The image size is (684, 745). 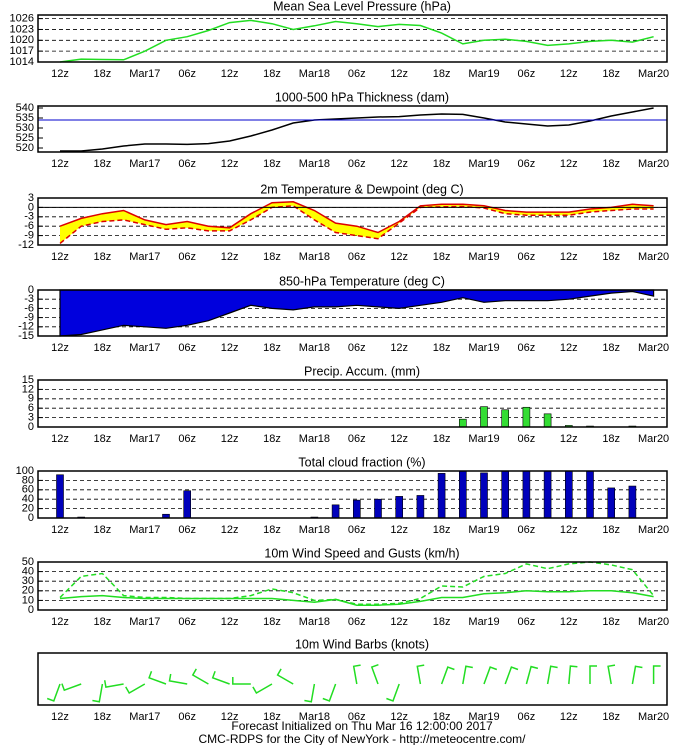 I want to click on y-tick-label: 1017, so click(x=22, y=51).